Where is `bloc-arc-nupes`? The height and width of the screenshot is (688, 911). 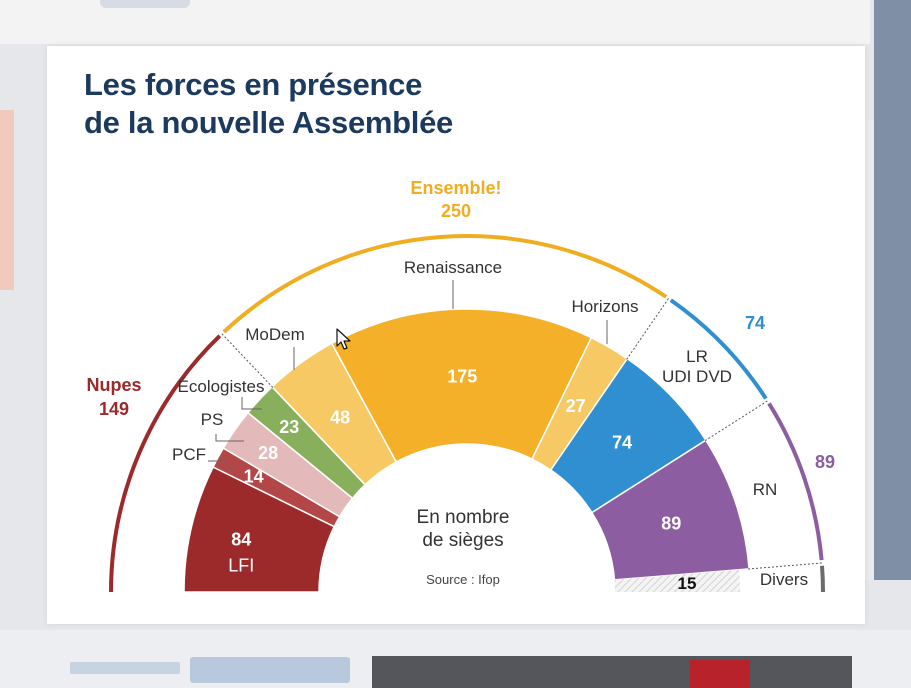 bloc-arc-nupes is located at coordinates (165, 463).